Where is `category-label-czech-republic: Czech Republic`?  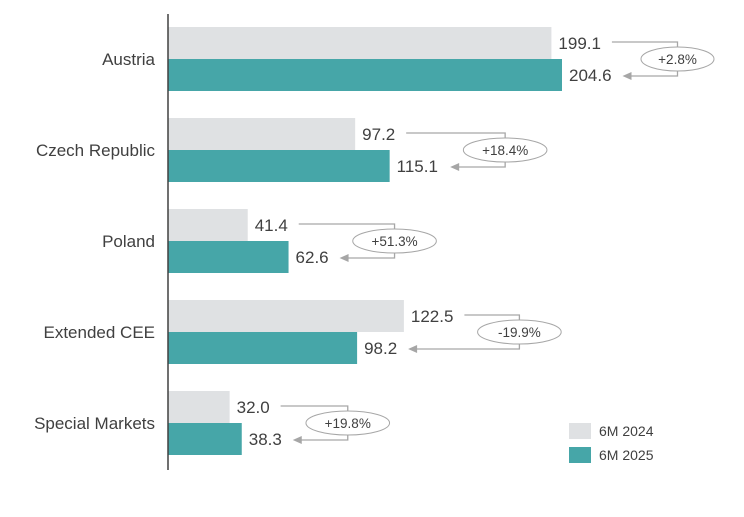
category-label-czech-republic: Czech Republic is located at coordinates (96, 150).